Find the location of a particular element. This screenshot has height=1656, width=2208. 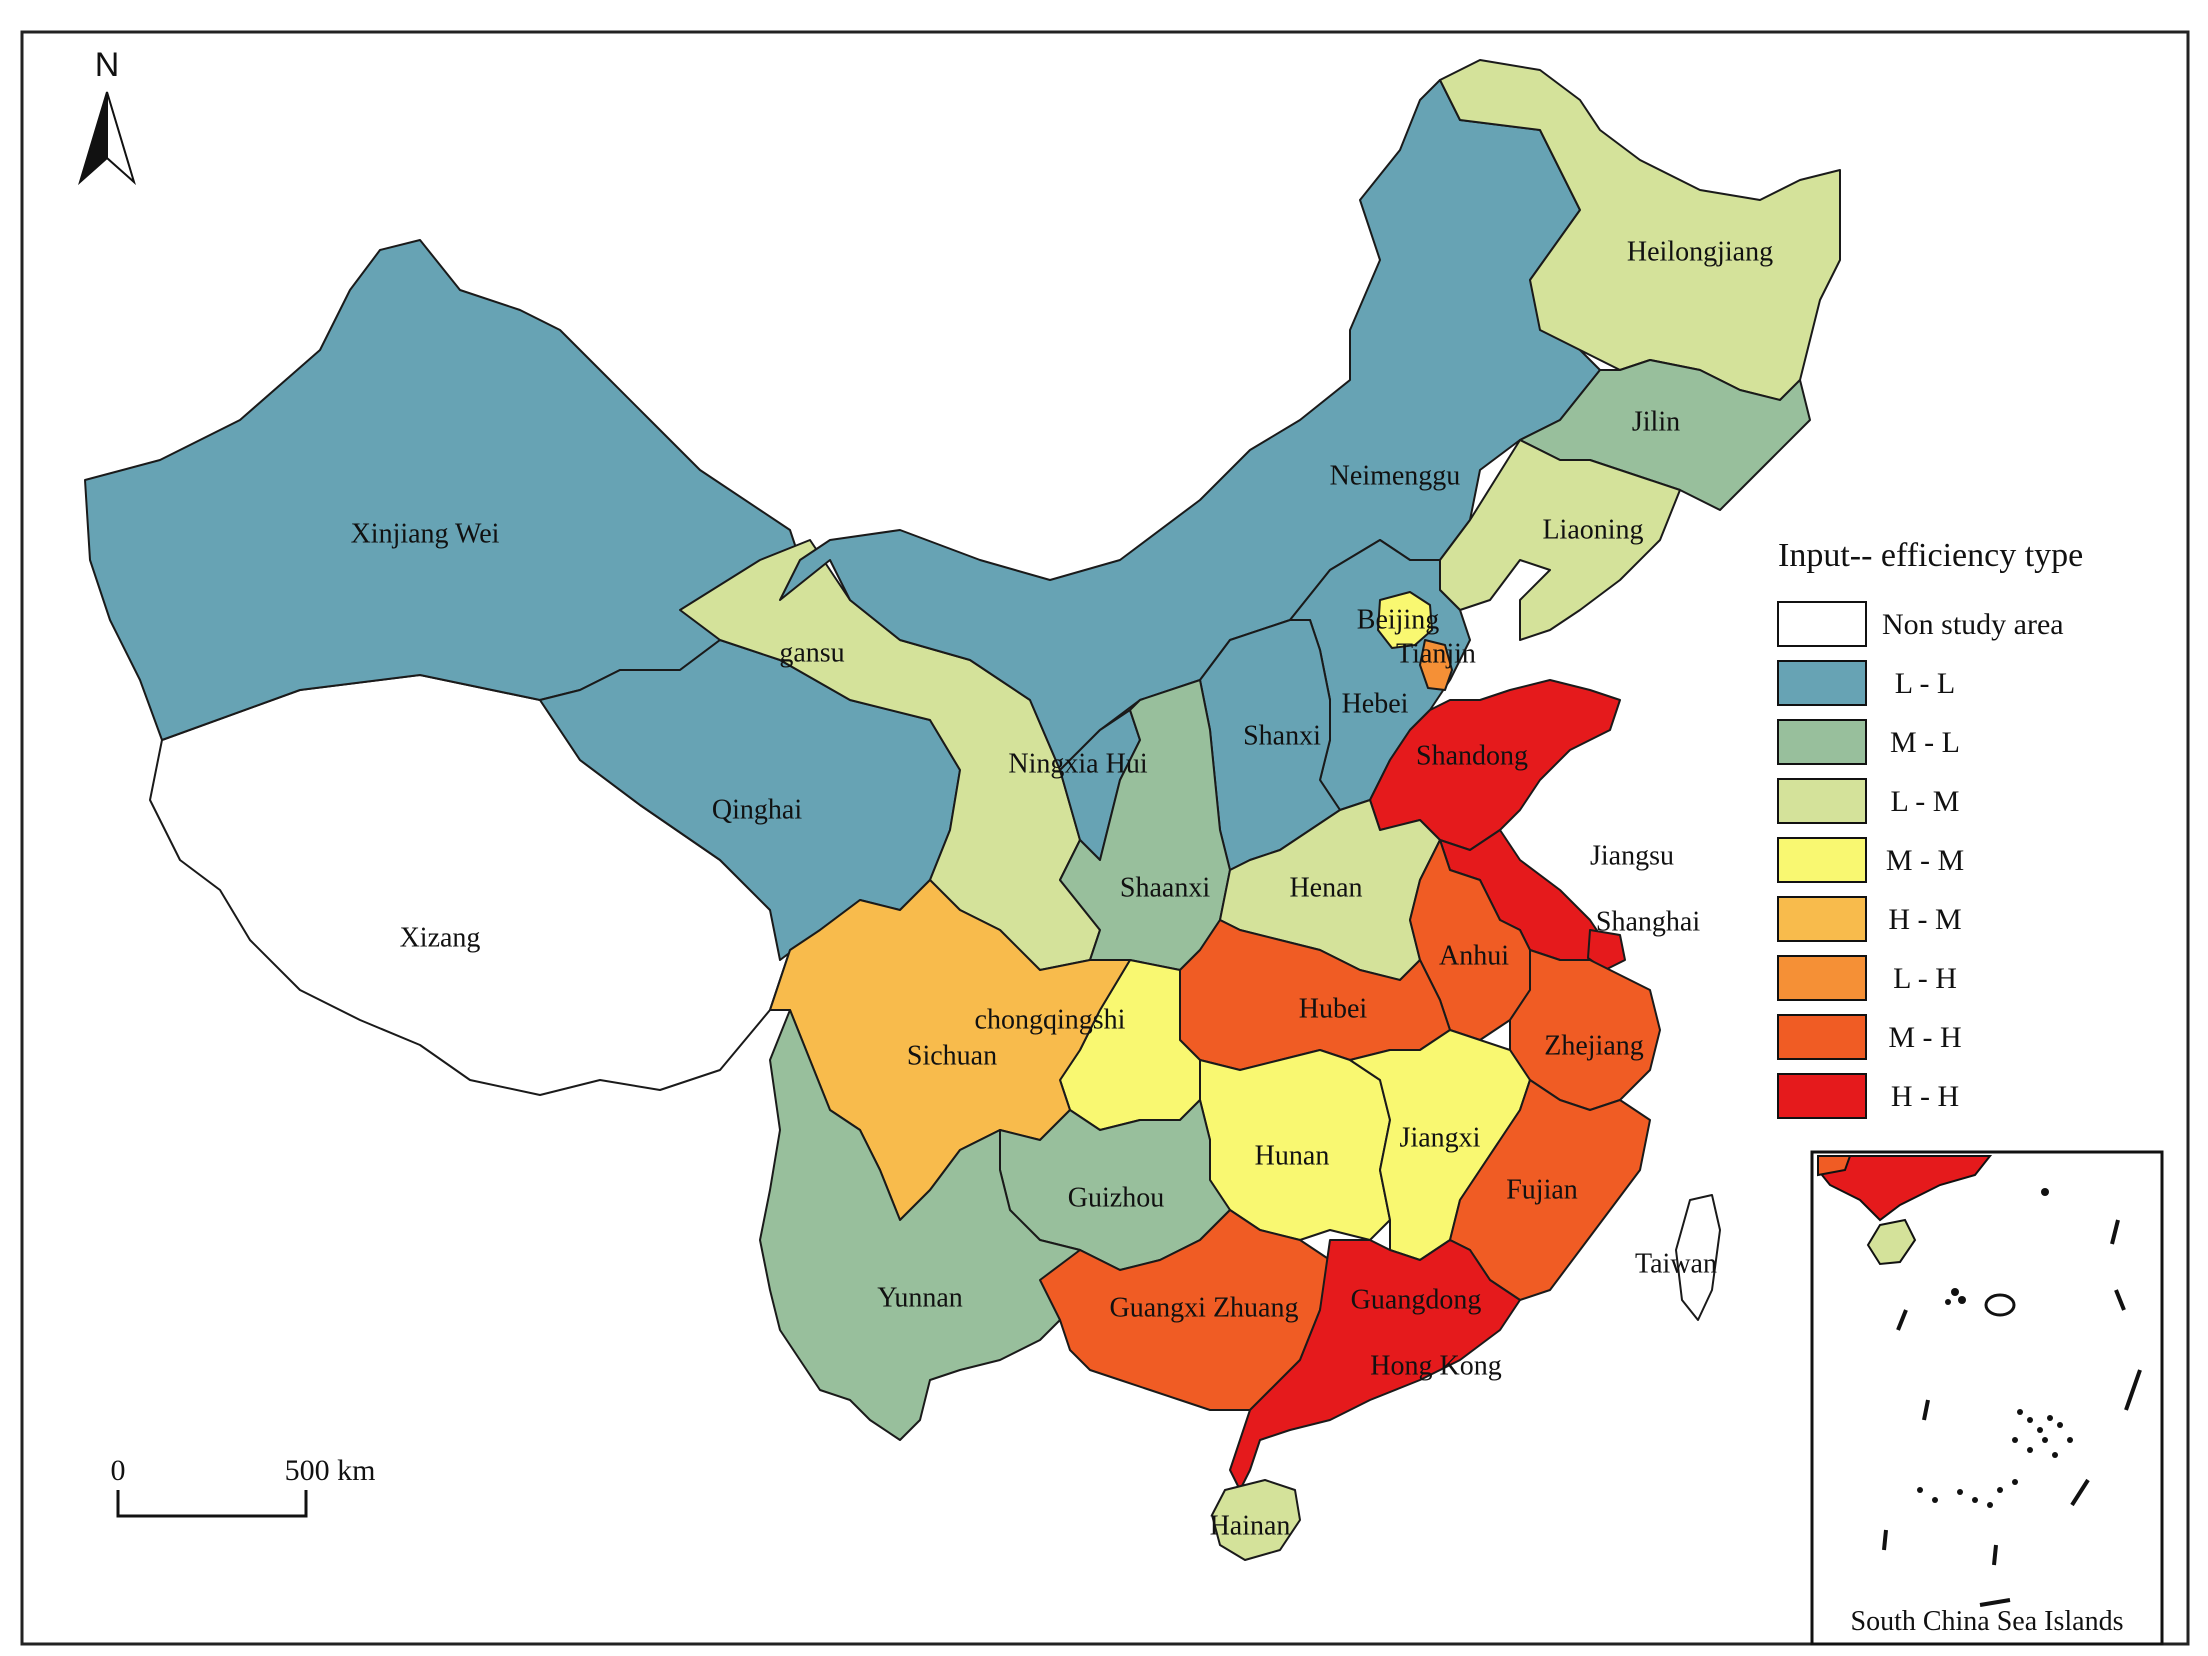

inset-south-china-sea: South China Sea Islands is located at coordinates (1987, 1398).